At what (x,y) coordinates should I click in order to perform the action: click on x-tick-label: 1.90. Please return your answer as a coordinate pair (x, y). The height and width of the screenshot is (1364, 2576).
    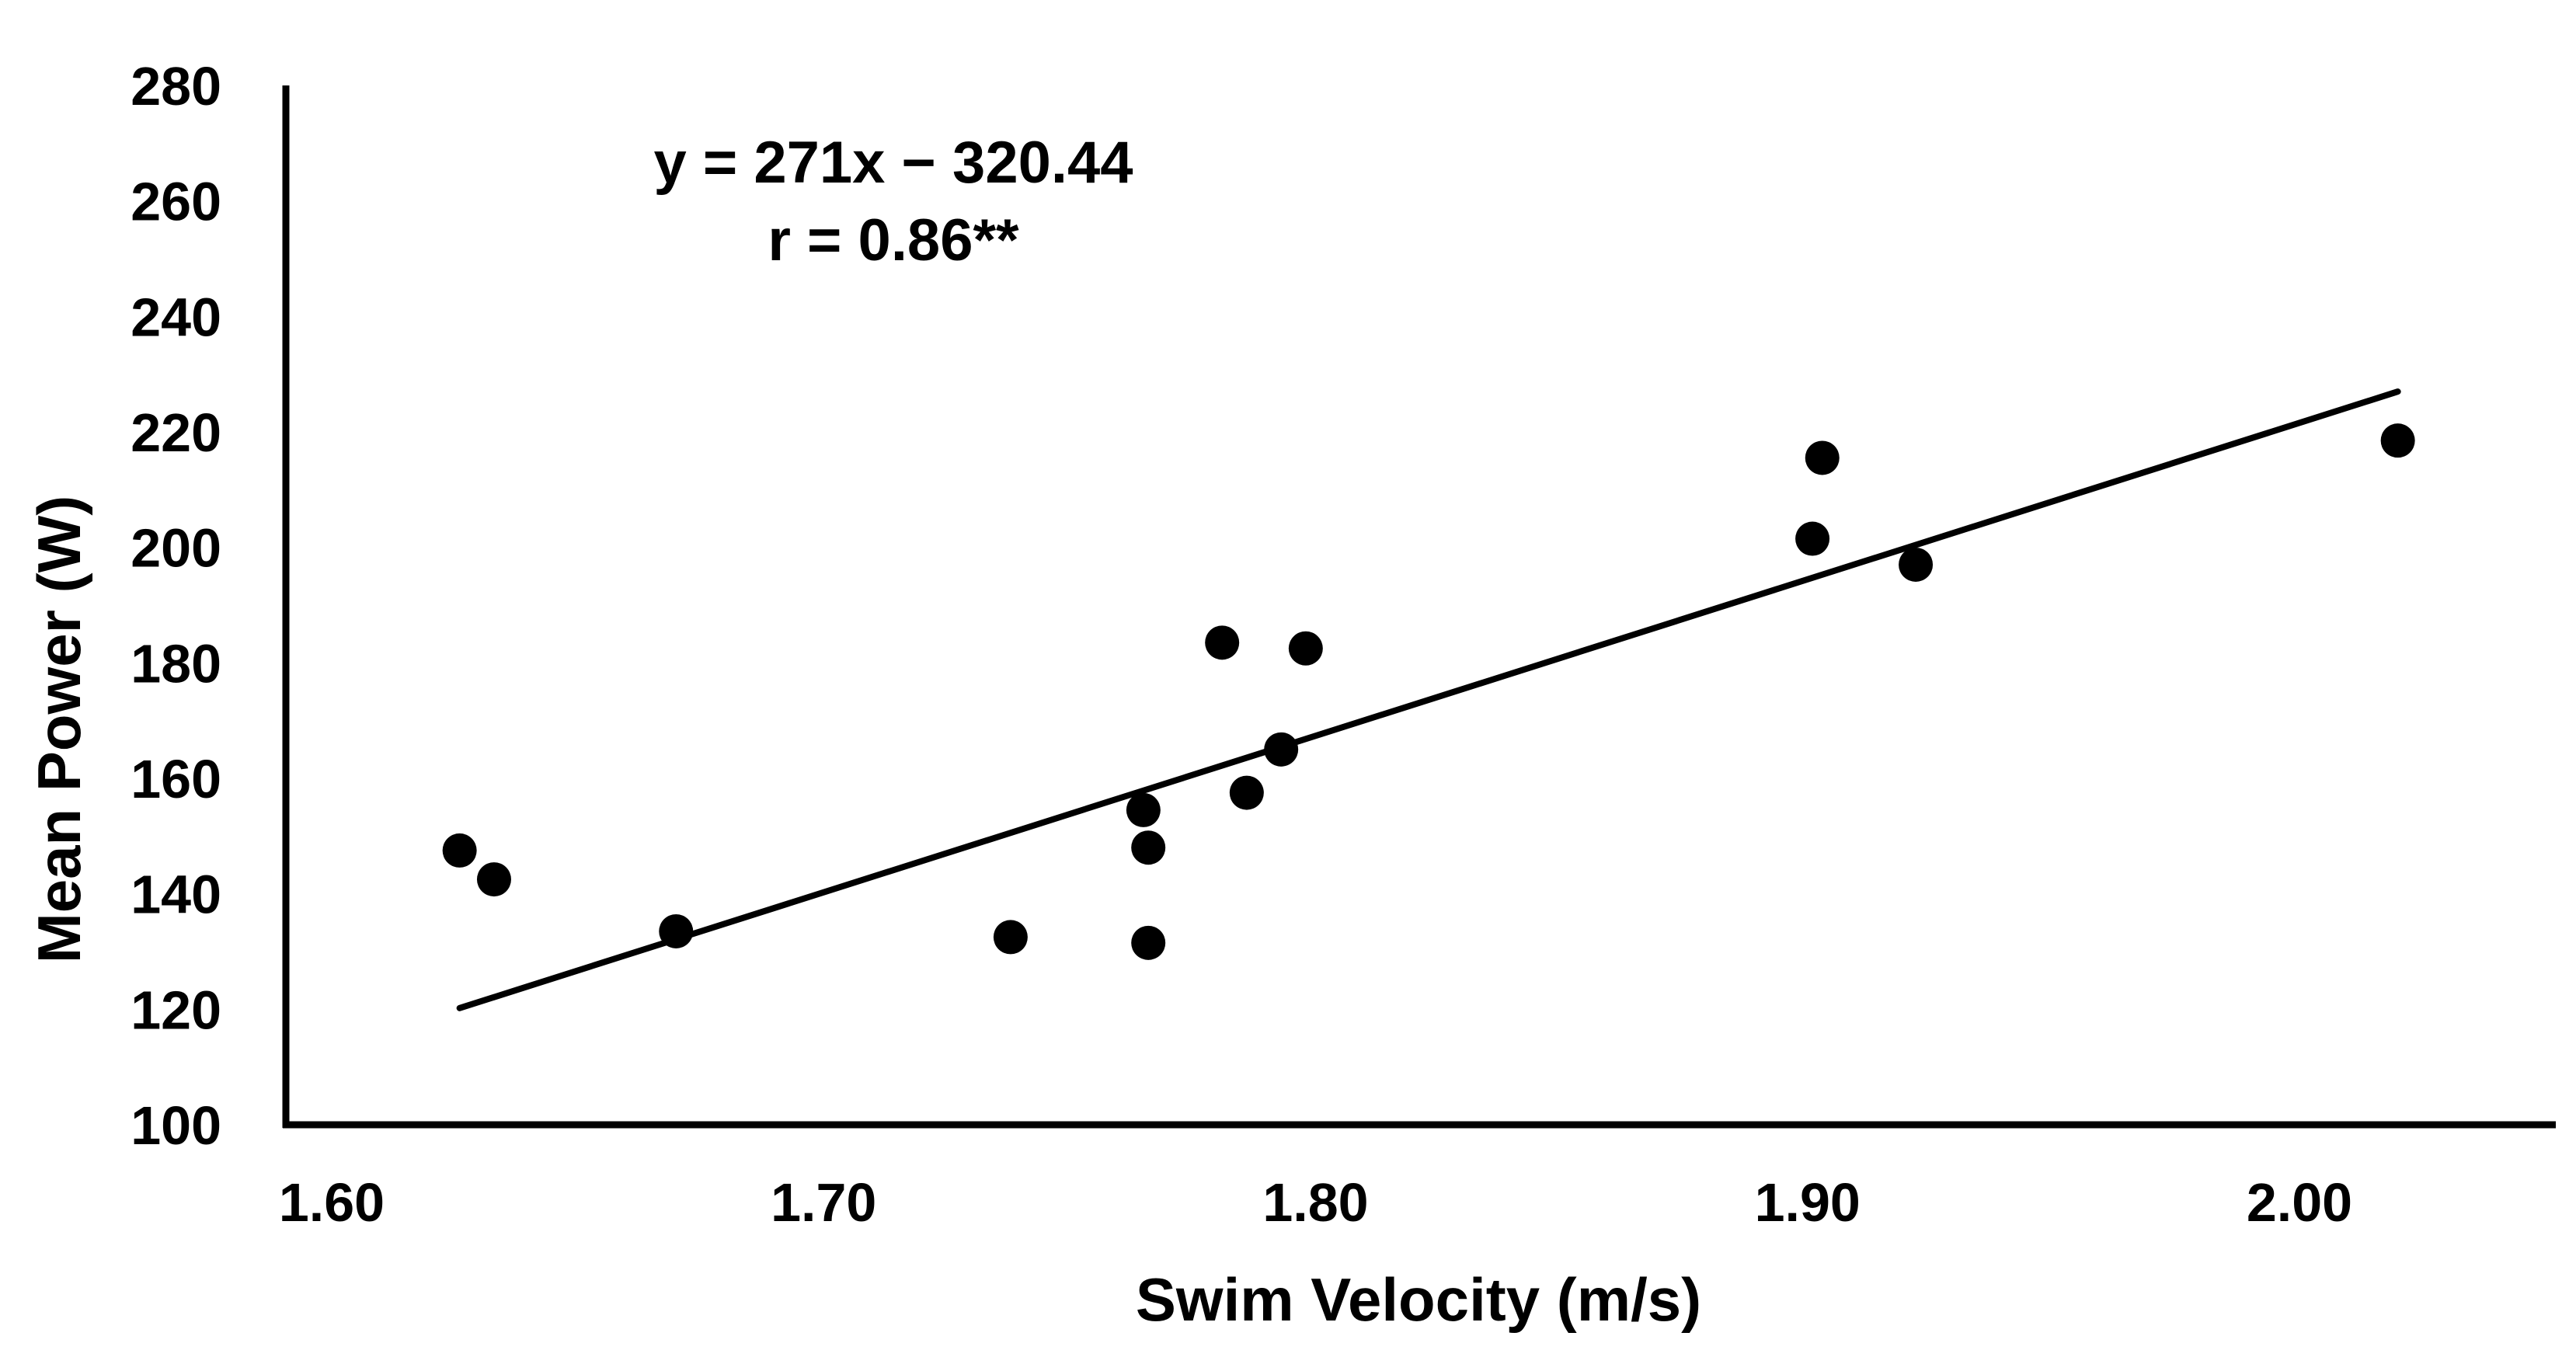
    Looking at the image, I should click on (1808, 1202).